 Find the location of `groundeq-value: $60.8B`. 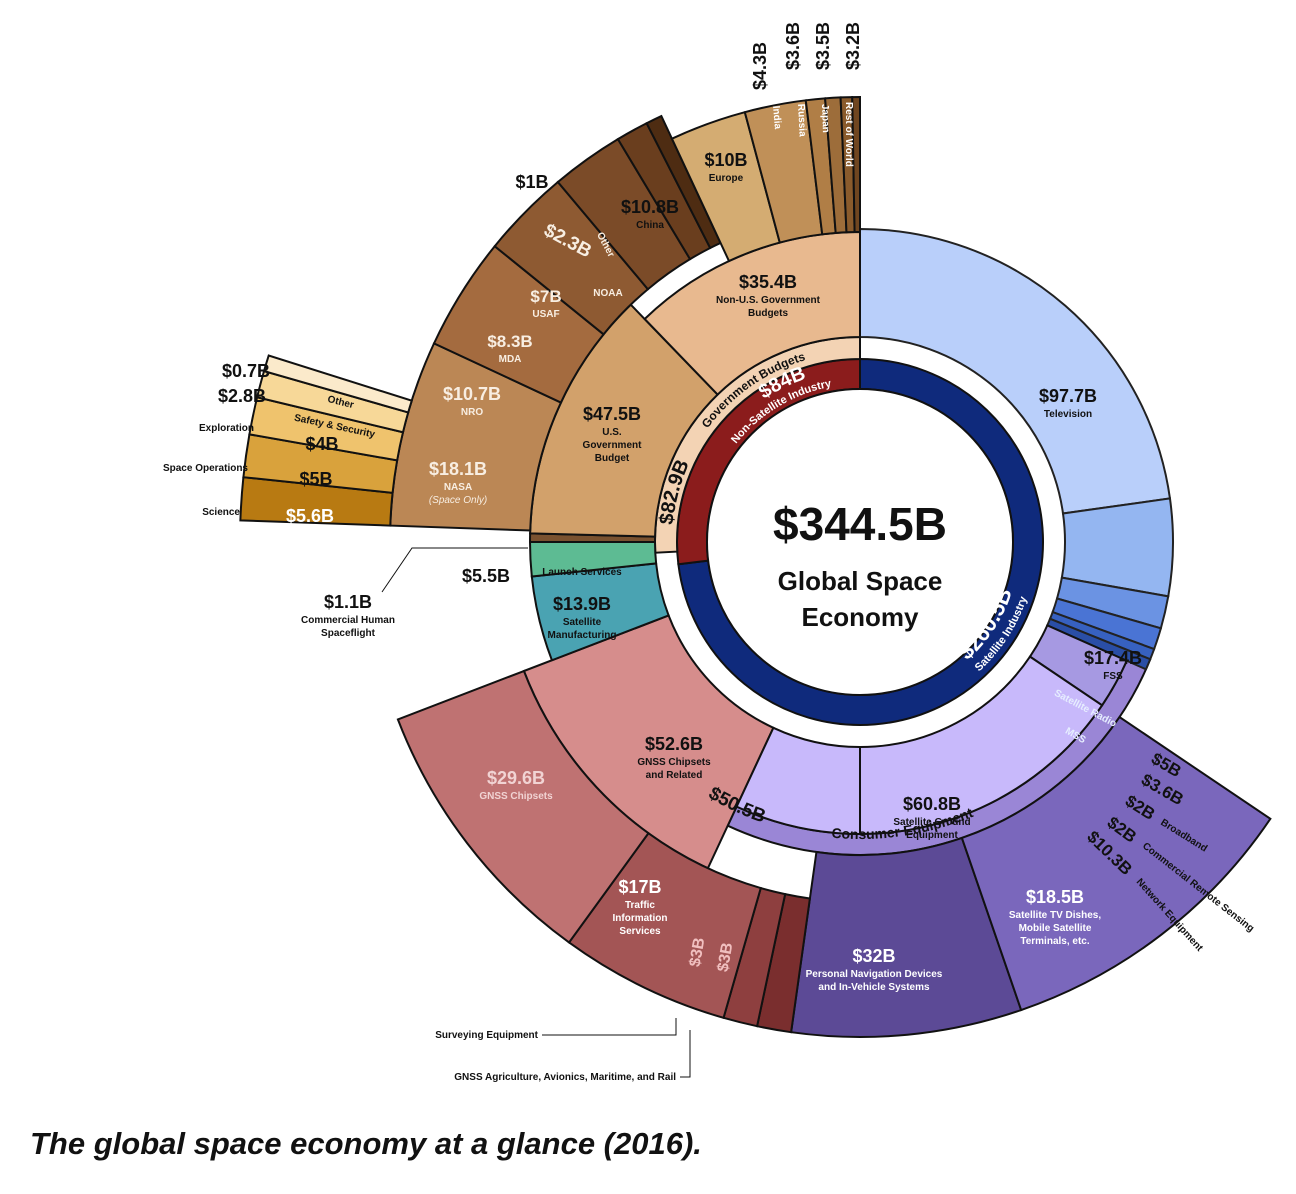

groundeq-value: $60.8B is located at coordinates (932, 804).